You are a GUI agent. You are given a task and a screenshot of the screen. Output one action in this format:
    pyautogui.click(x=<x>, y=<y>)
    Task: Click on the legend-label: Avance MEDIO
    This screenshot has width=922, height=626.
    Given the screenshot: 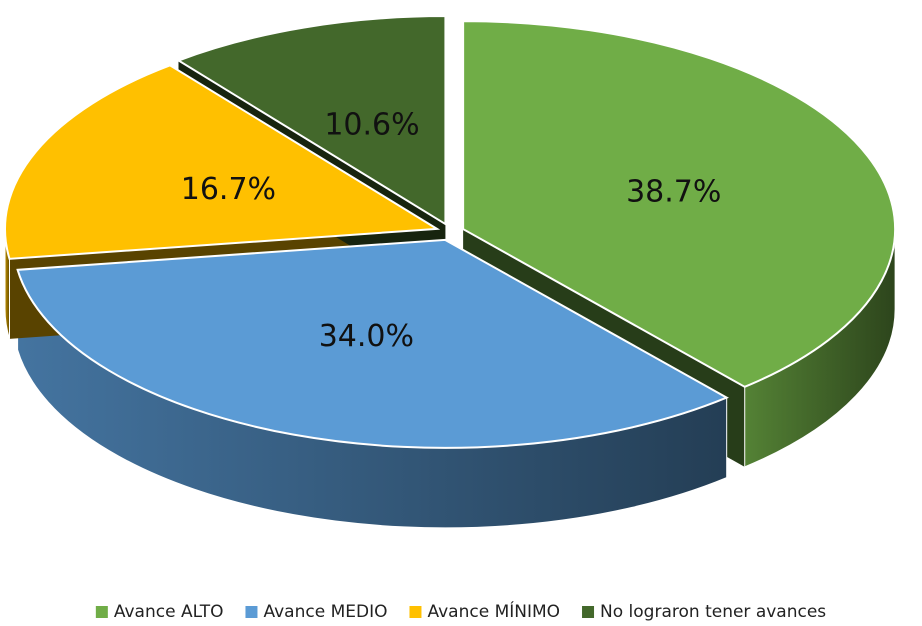 What is the action you would take?
    pyautogui.click(x=325, y=612)
    